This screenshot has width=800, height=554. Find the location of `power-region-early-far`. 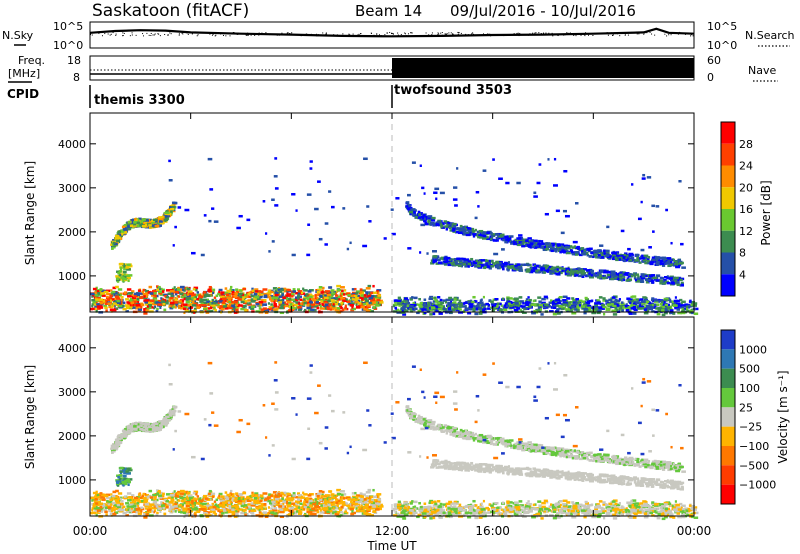

power-region-early-far is located at coordinates (144, 225).